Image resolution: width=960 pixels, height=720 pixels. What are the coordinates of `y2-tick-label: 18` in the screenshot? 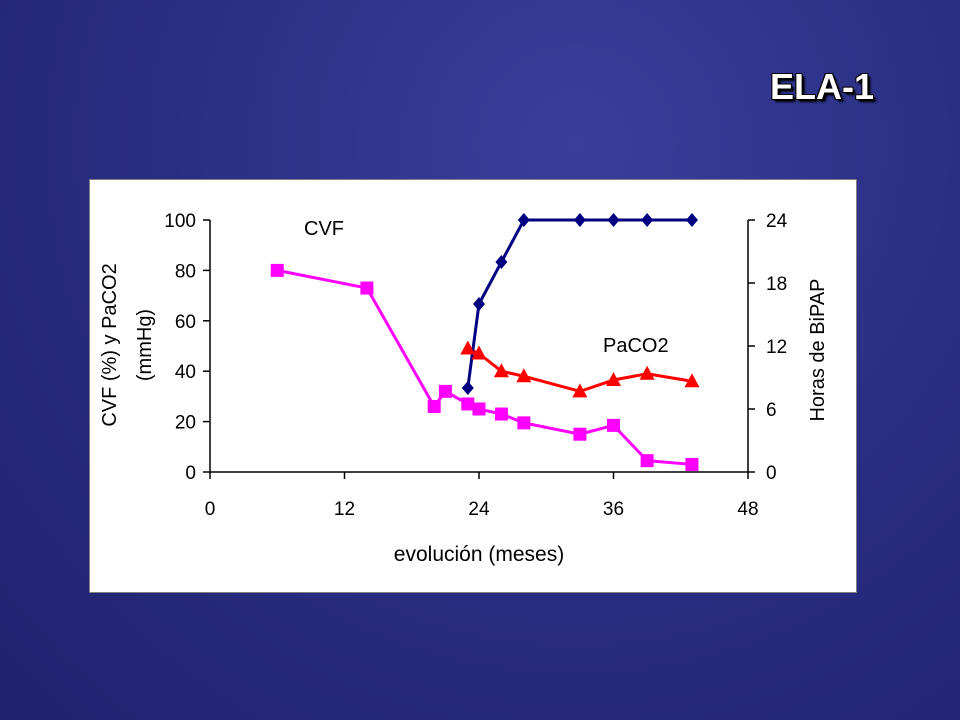 It's located at (776, 284).